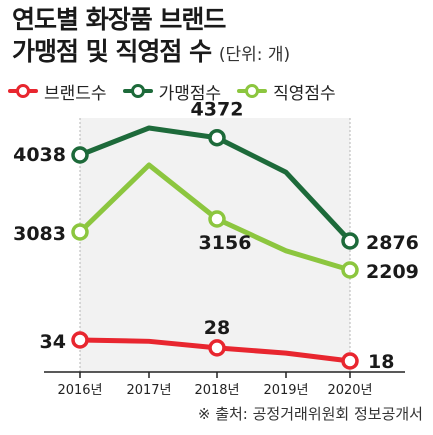 The height and width of the screenshot is (435, 433). I want to click on title-line-2: 가맹점 및 직영점 수 (단위: 개), so click(151, 53).